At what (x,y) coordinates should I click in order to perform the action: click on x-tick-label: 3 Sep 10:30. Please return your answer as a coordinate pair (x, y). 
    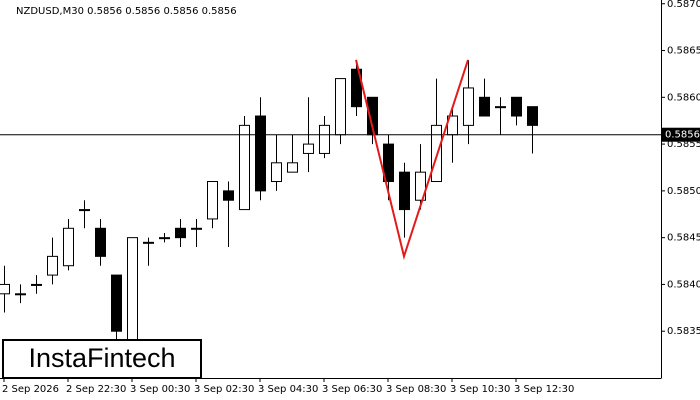
    Looking at the image, I should click on (480, 389).